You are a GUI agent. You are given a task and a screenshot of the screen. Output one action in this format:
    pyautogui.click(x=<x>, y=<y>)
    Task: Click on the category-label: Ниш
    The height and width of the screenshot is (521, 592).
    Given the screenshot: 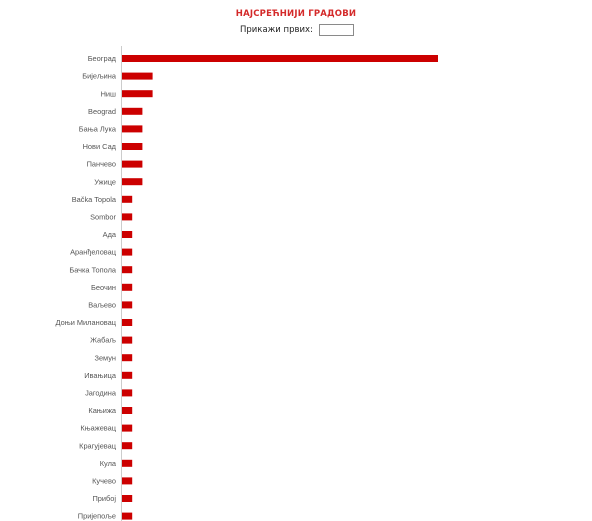 What is the action you would take?
    pyautogui.click(x=108, y=93)
    